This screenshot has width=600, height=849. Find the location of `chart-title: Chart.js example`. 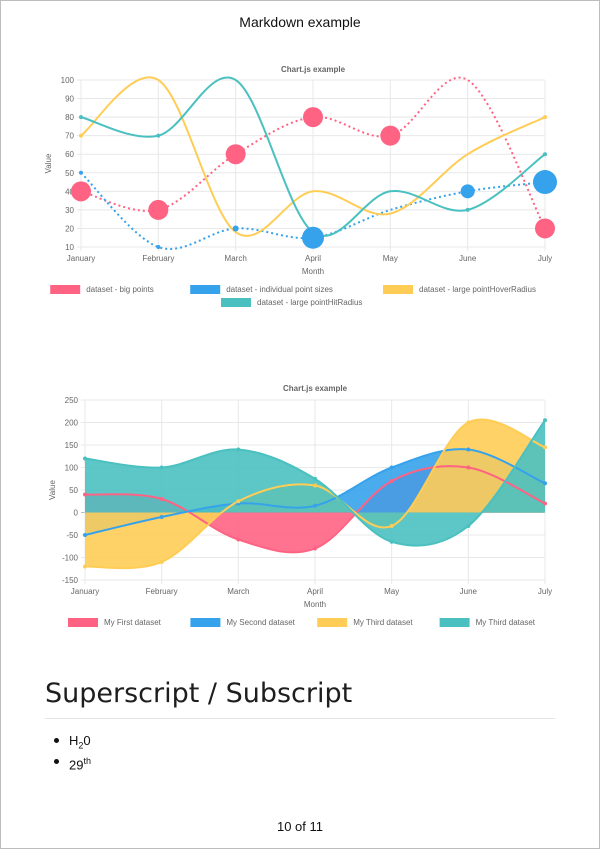

chart-title: Chart.js example is located at coordinates (315, 388).